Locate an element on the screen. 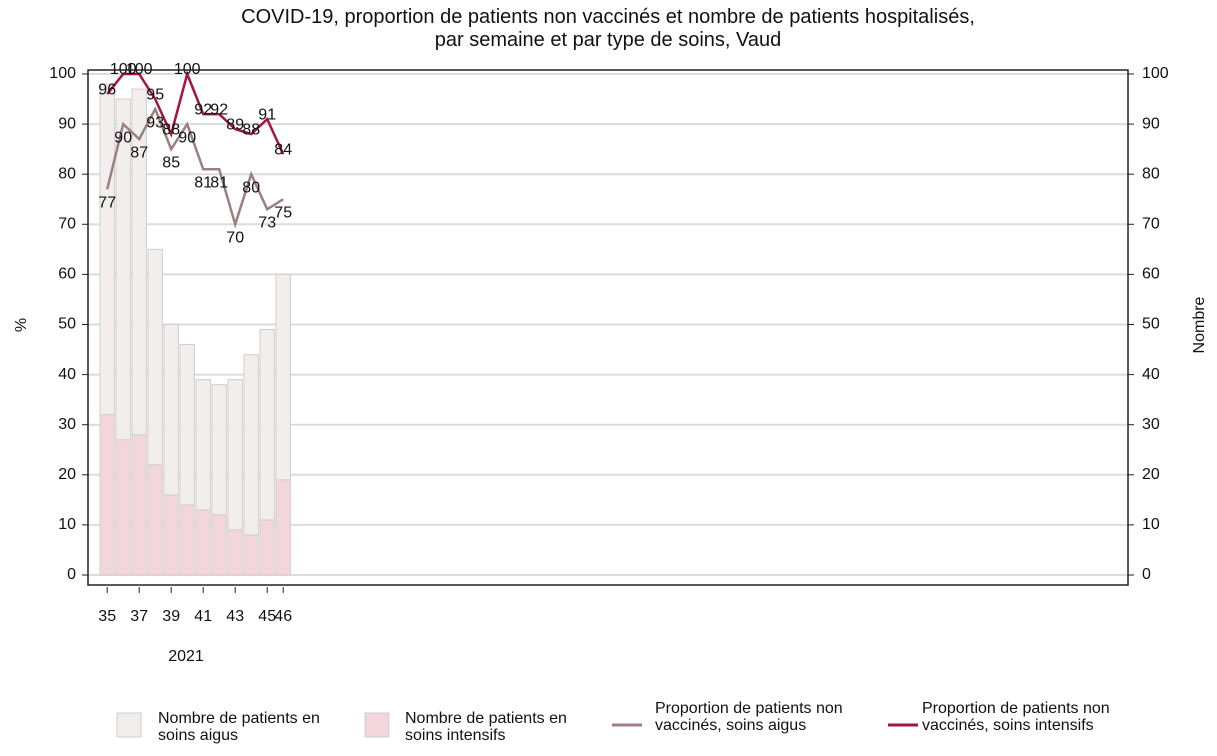 The height and width of the screenshot is (756, 1217). y-tick-label: 50 is located at coordinates (67, 324).